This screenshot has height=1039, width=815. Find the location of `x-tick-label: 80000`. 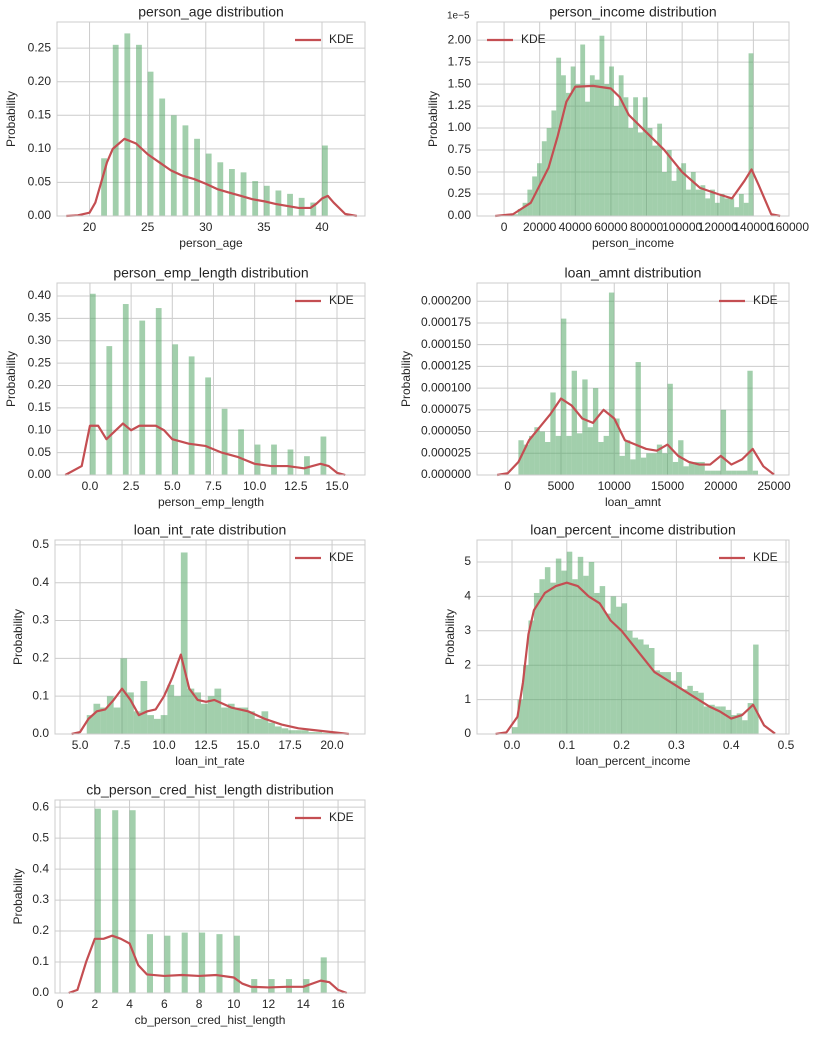

x-tick-label: 80000 is located at coordinates (647, 227).